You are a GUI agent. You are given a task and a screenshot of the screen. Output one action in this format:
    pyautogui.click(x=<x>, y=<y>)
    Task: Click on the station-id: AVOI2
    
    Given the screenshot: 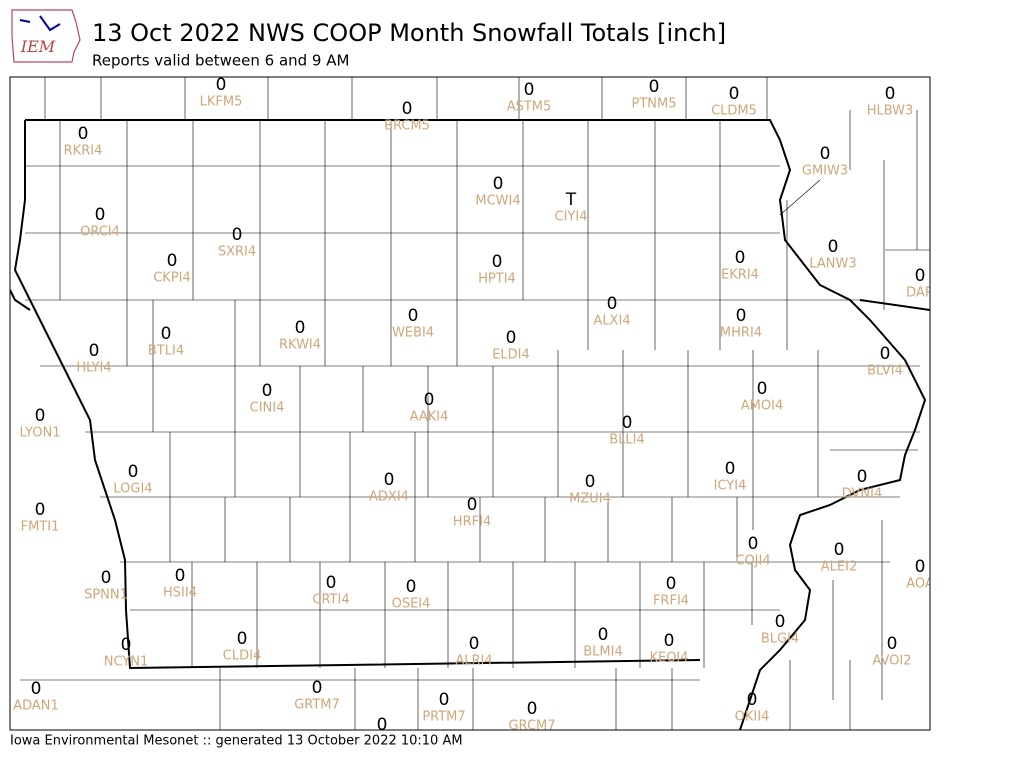 What is the action you would take?
    pyautogui.click(x=891, y=661)
    